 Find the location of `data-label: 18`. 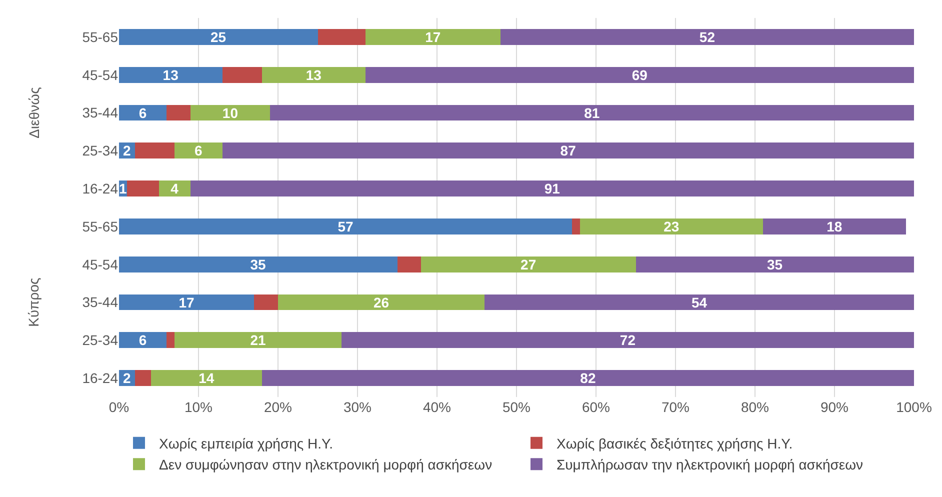

data-label: 18 is located at coordinates (834, 226).